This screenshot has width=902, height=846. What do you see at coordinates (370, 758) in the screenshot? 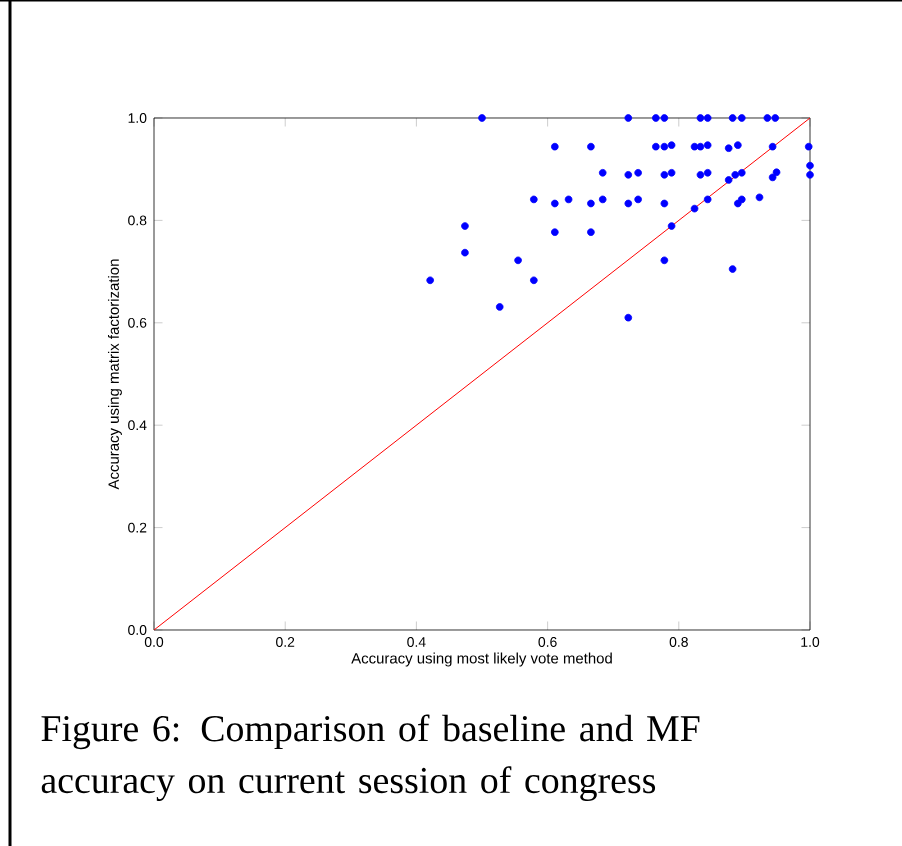
I see `caption: Figure 6: Comparison of baseline and MF accuracy on current session of congress` at bounding box center [370, 758].